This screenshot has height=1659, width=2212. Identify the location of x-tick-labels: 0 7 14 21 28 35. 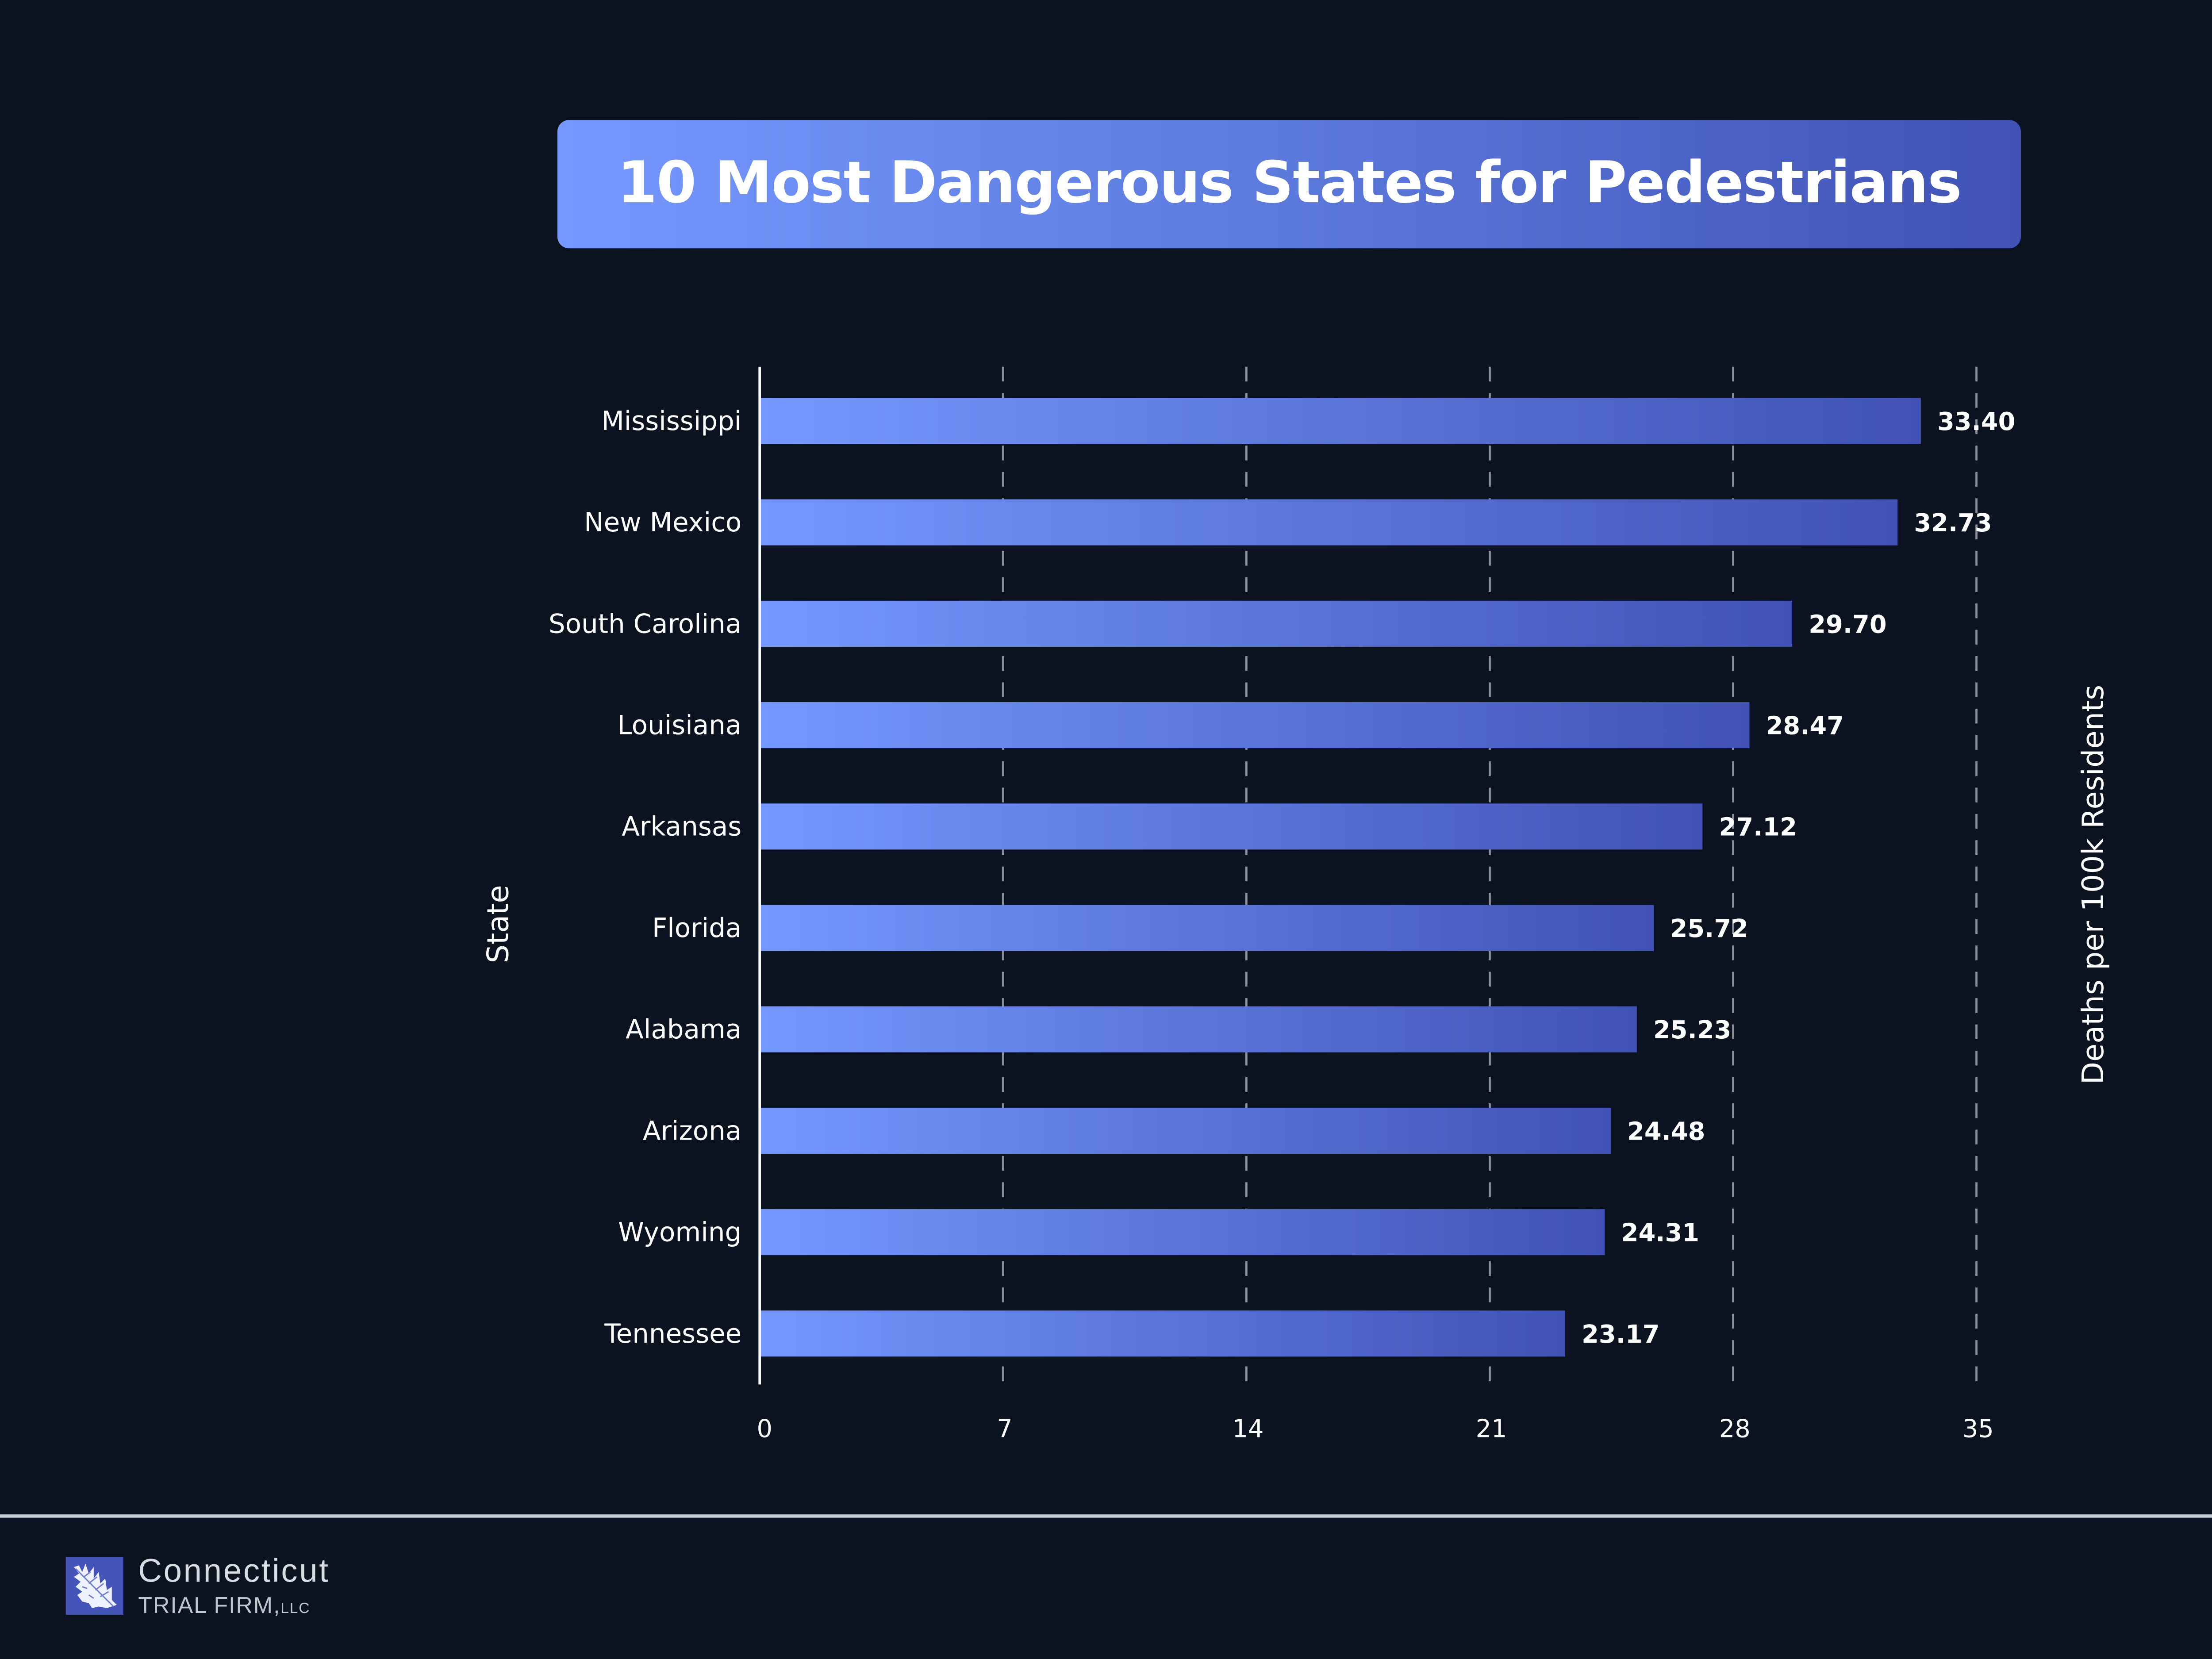
(1375, 1428).